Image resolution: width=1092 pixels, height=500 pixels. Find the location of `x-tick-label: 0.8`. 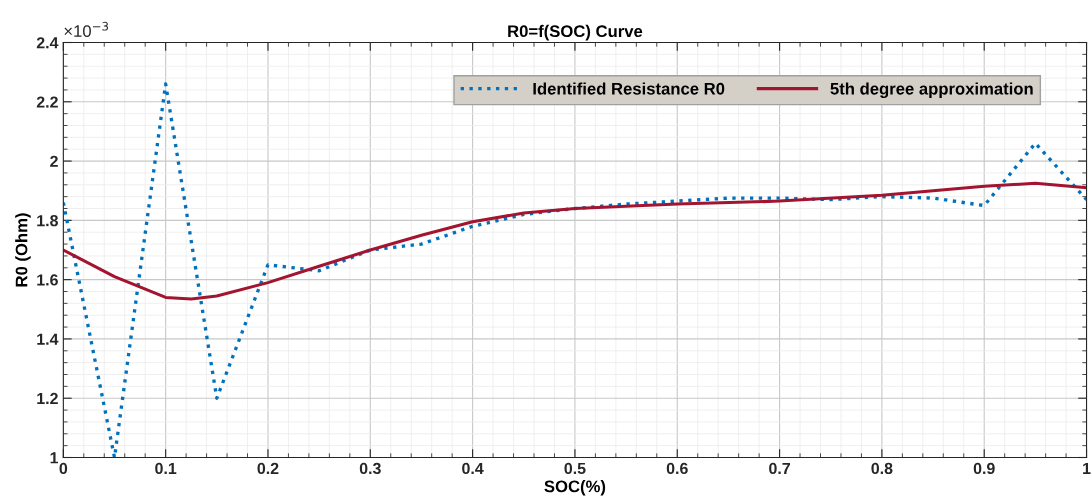

x-tick-label: 0.8 is located at coordinates (882, 468).